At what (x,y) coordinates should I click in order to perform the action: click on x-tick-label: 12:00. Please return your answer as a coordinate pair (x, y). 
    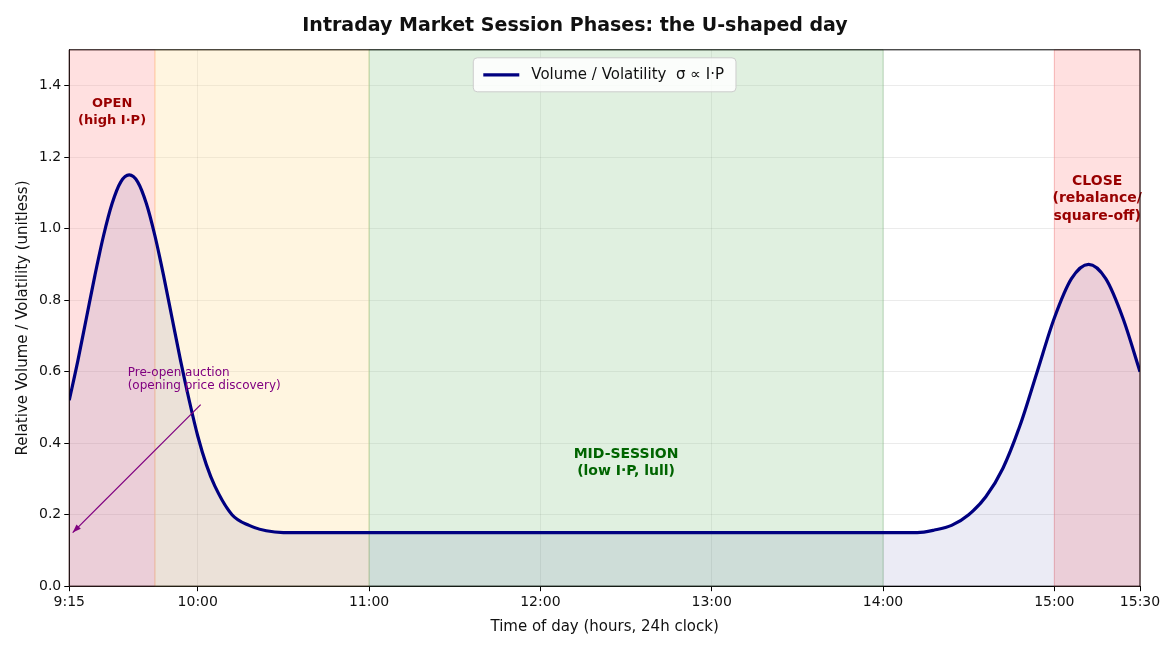
    Looking at the image, I should click on (540, 601).